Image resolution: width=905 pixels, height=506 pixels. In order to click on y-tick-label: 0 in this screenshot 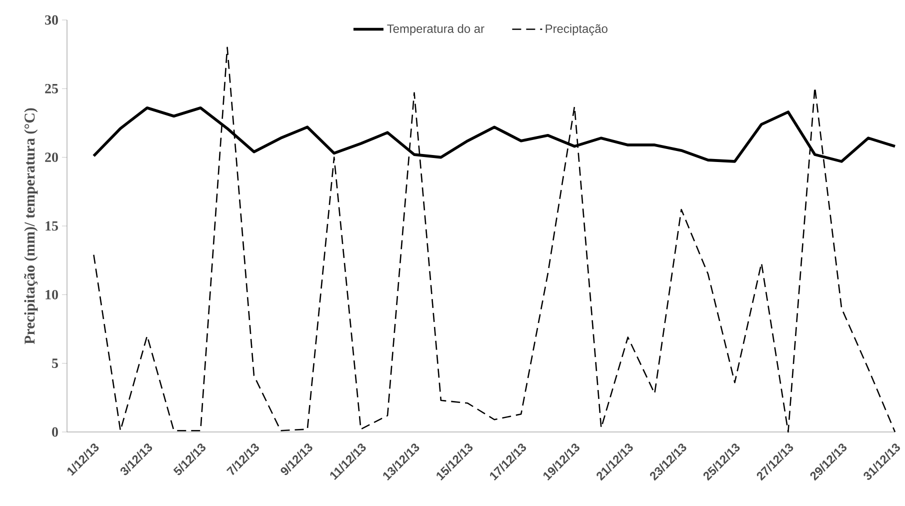, I will do `click(55, 432)`.